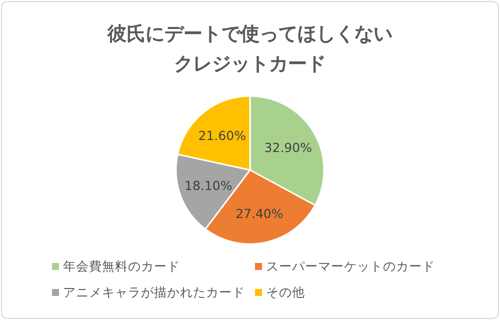 The width and height of the screenshot is (500, 320). What do you see at coordinates (208, 185) in the screenshot?
I see `data-label: 18.10%` at bounding box center [208, 185].